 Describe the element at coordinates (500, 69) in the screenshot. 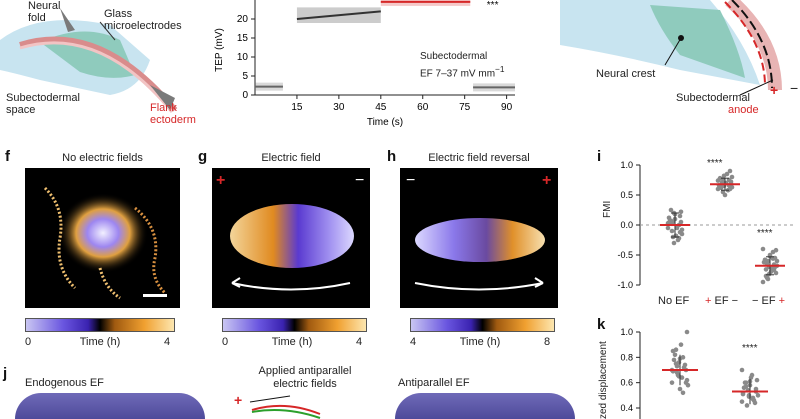

I see `tep-annotation-sup: −1` at that location.